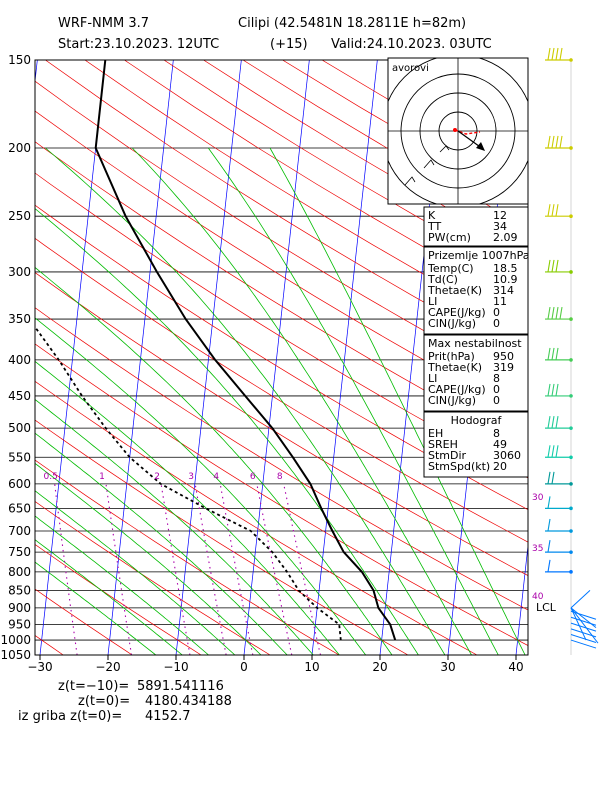  I want to click on storm-motion-arrow, so click(480, 146).